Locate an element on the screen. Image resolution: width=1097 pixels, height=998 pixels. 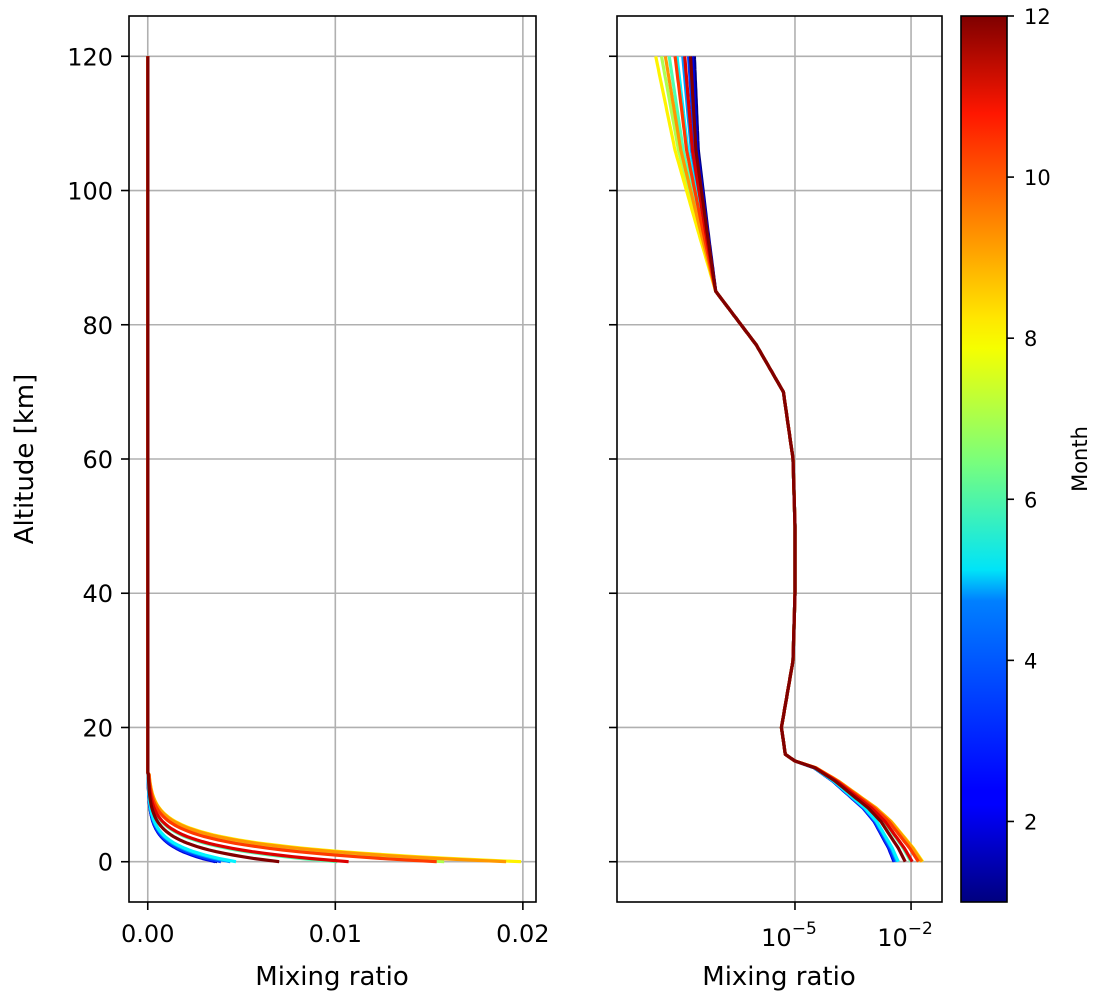
left-x-tick-label: 0.02 is located at coordinates (522, 934).